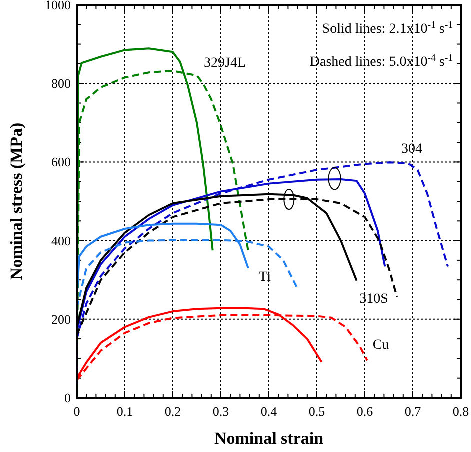 The height and width of the screenshot is (452, 471). Describe the element at coordinates (388, 28) in the screenshot. I see `annotation: Solid lines: 2.1x10$^{-1}$ s$^{-1}$` at that location.